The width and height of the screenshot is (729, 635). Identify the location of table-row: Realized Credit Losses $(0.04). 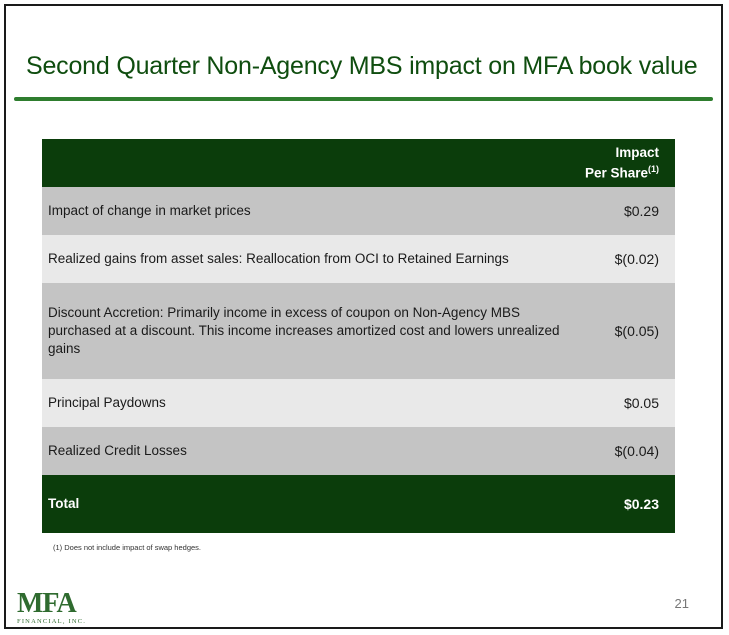
(358, 451).